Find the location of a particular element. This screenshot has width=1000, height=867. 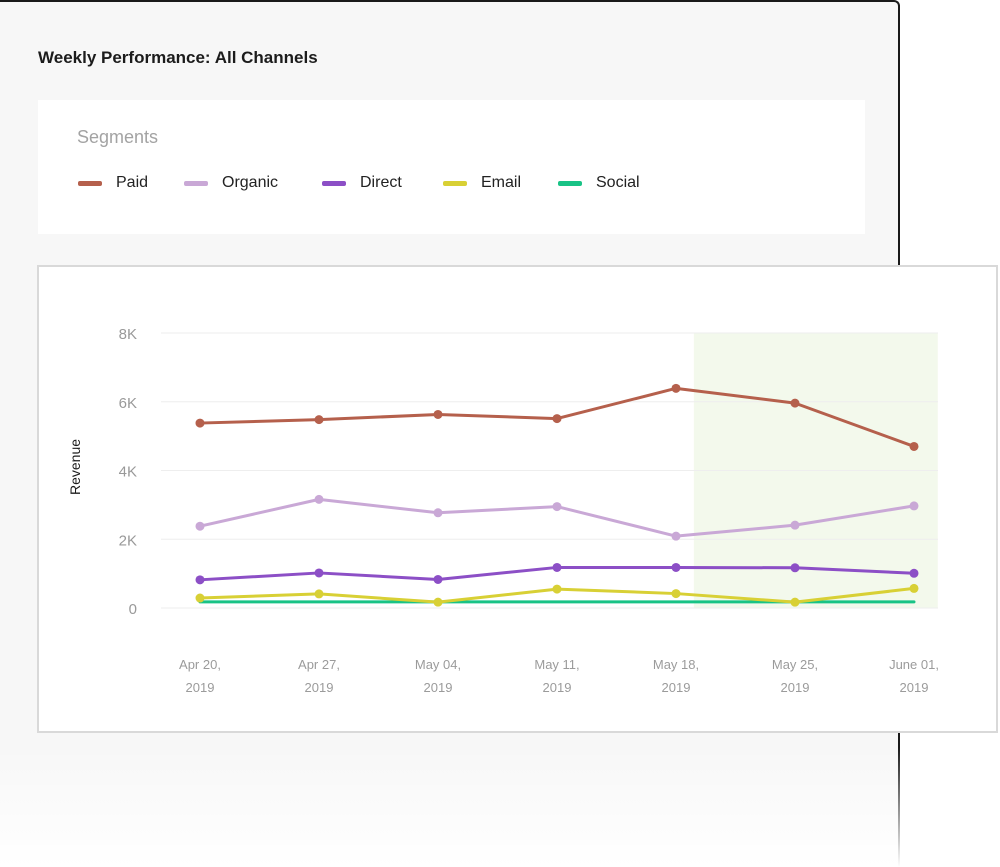

legend-item-direct: Direct is located at coordinates (362, 183).